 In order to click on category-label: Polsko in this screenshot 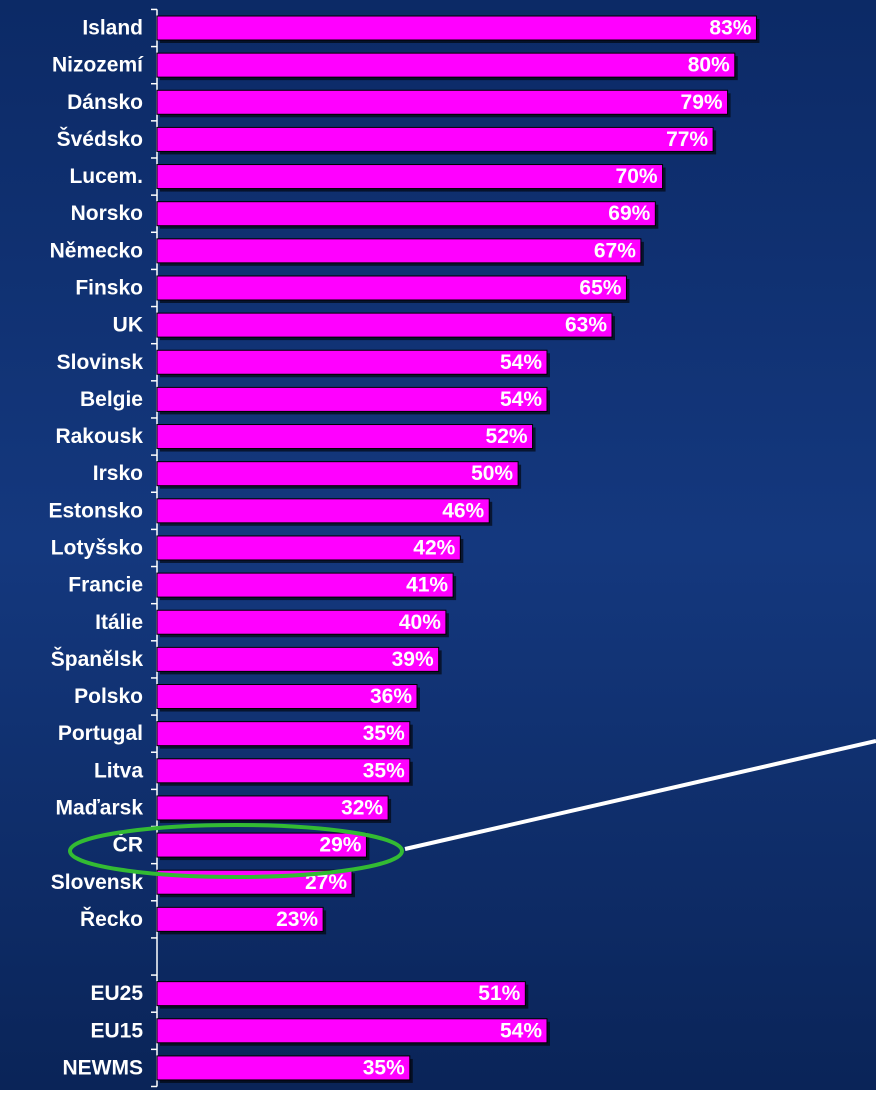, I will do `click(108, 696)`.